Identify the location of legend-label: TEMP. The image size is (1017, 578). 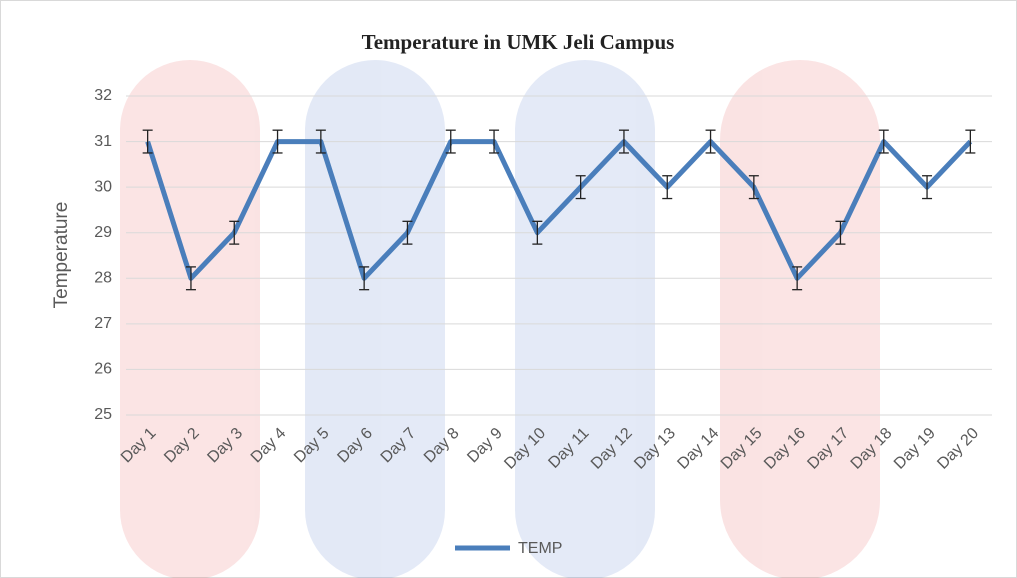
(540, 548).